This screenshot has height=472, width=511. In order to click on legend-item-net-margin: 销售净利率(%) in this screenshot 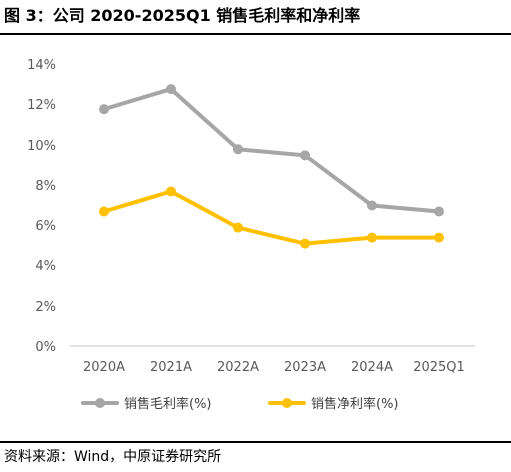, I will do `click(333, 404)`.